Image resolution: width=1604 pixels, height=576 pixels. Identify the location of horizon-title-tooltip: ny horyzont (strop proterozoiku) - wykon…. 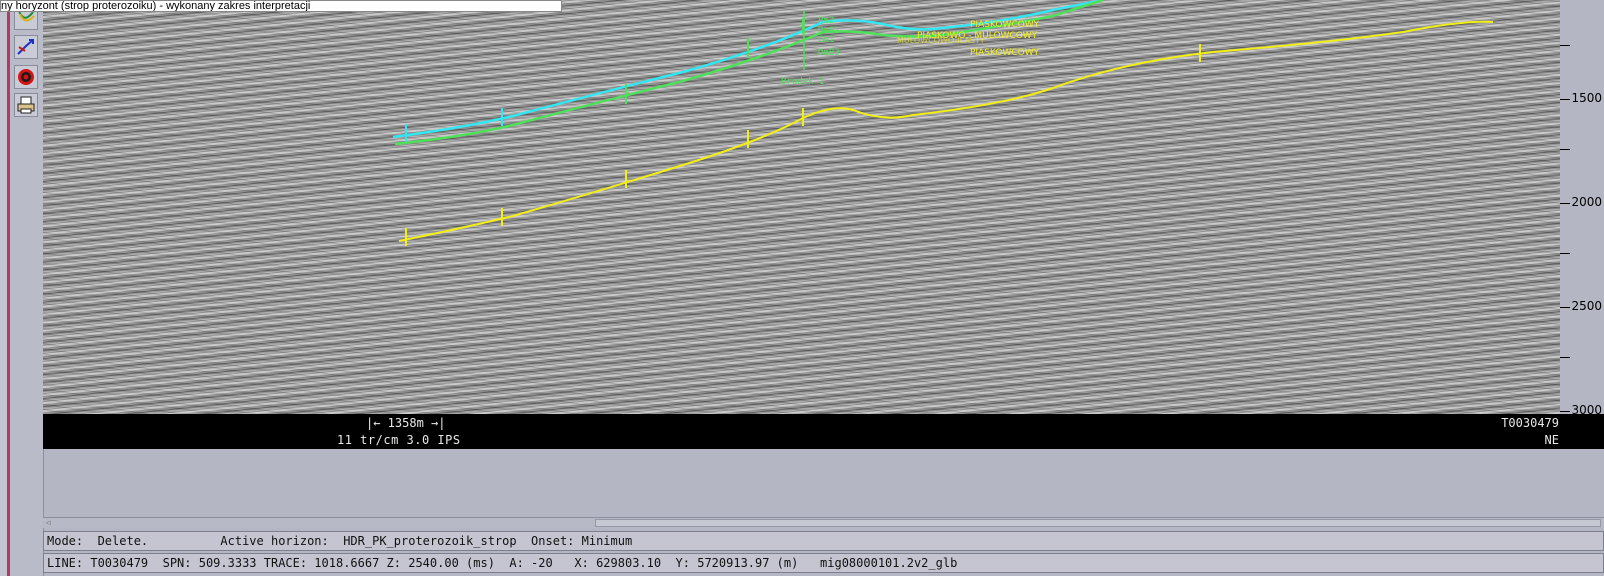
(281, 6).